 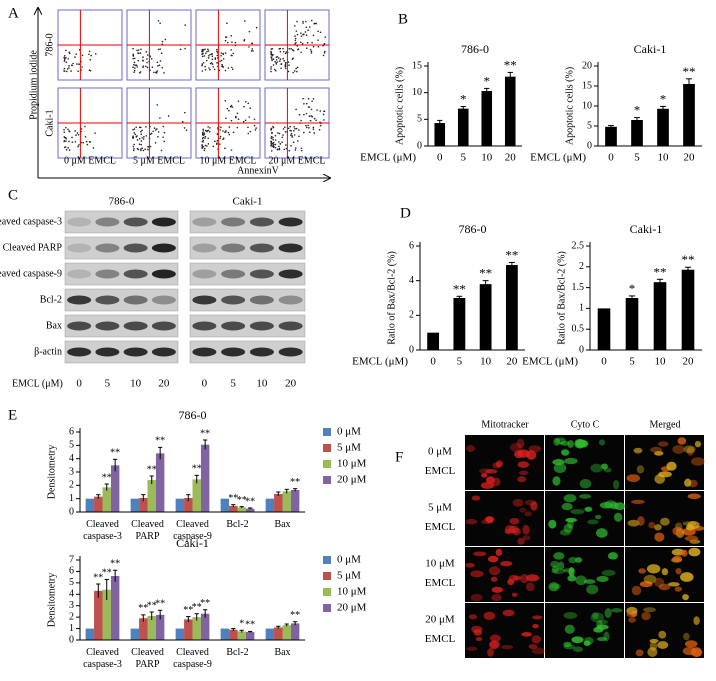 I want to click on x-tick-label: Cleaved PARP, so click(x=147, y=658).